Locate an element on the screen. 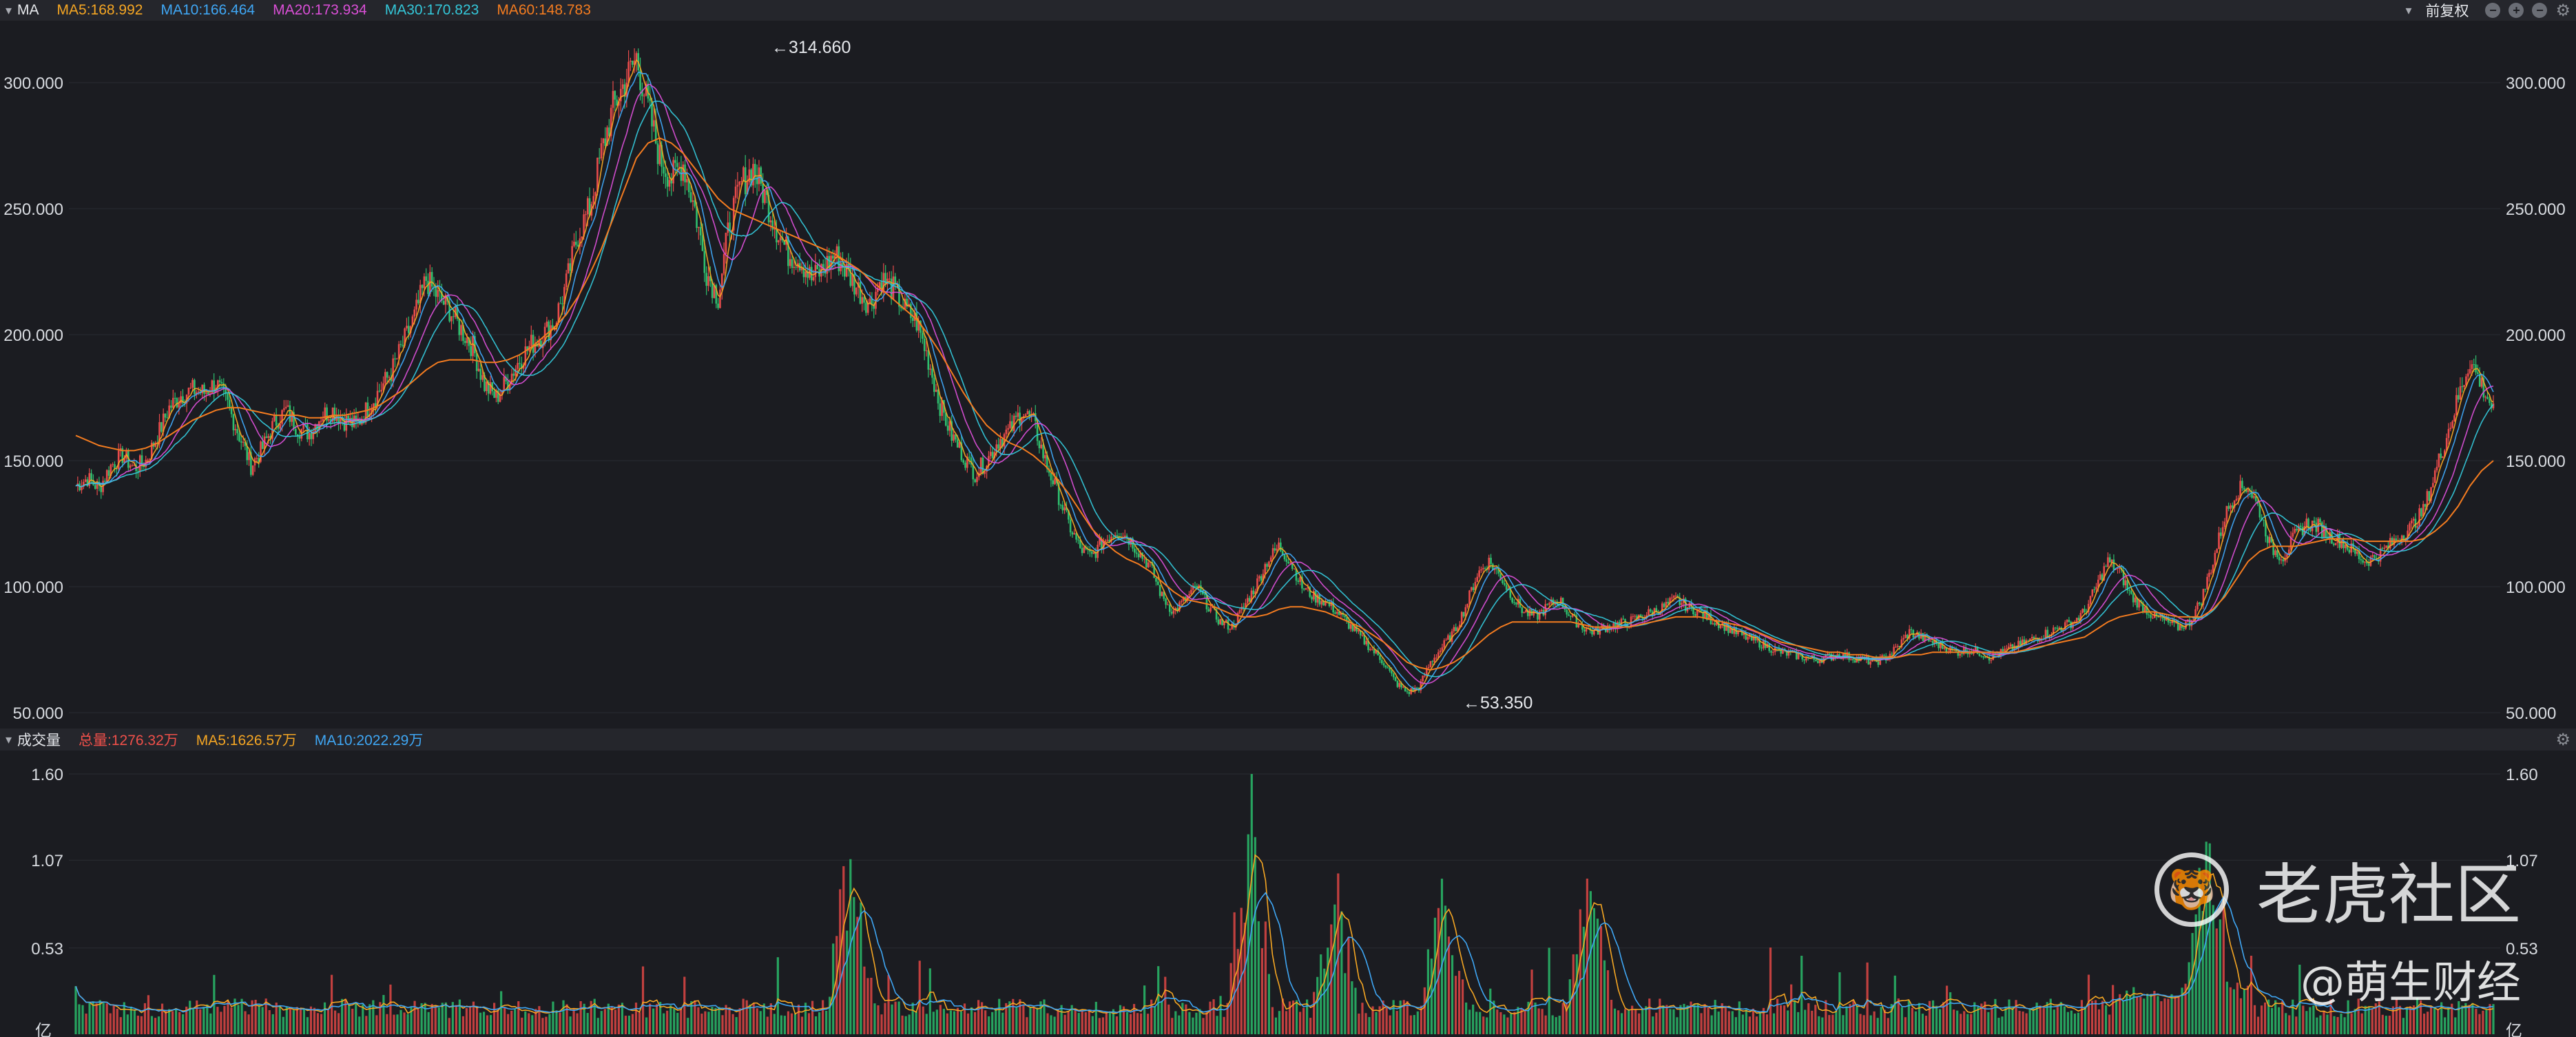 The width and height of the screenshot is (2576, 1037). volume-label: 成交量 is located at coordinates (39, 740).